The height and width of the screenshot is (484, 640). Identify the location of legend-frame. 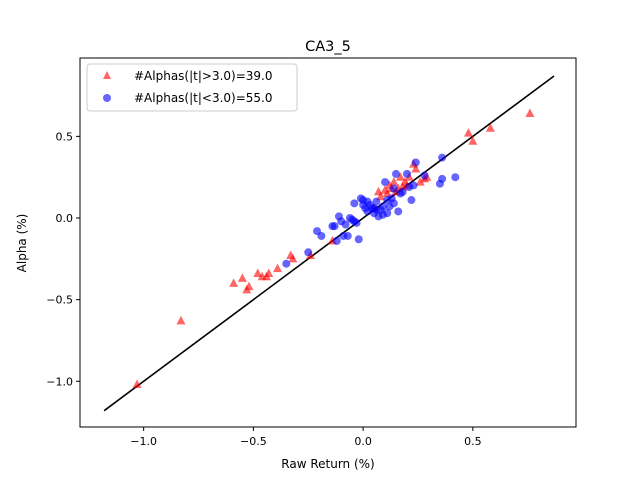
(192, 87).